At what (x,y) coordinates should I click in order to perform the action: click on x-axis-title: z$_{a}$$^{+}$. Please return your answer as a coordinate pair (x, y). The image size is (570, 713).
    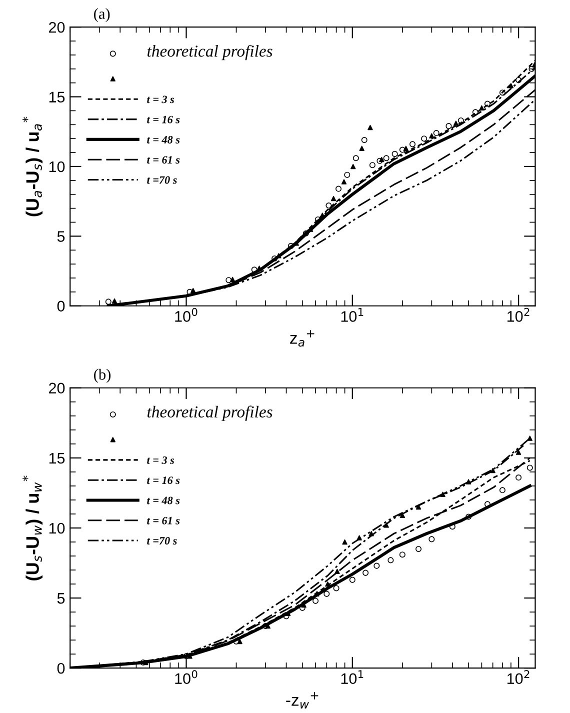
    Looking at the image, I should click on (302, 338).